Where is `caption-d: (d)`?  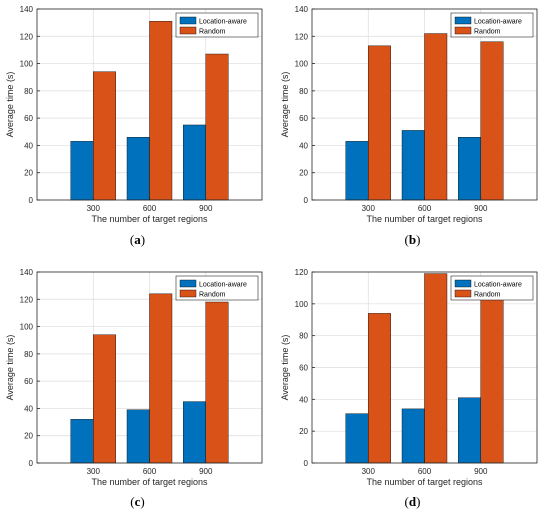 caption-d: (d) is located at coordinates (412, 501).